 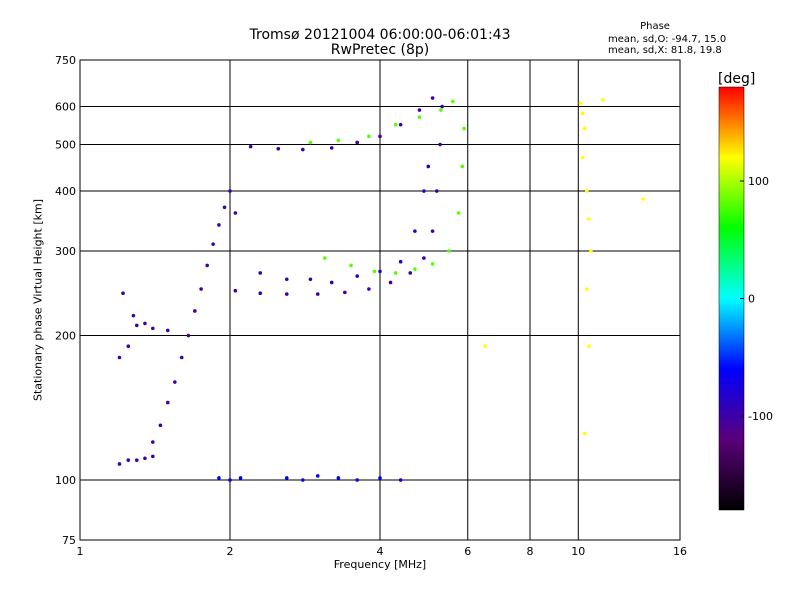 What do you see at coordinates (467, 551) in the screenshot?
I see `x-tick-label: 6` at bounding box center [467, 551].